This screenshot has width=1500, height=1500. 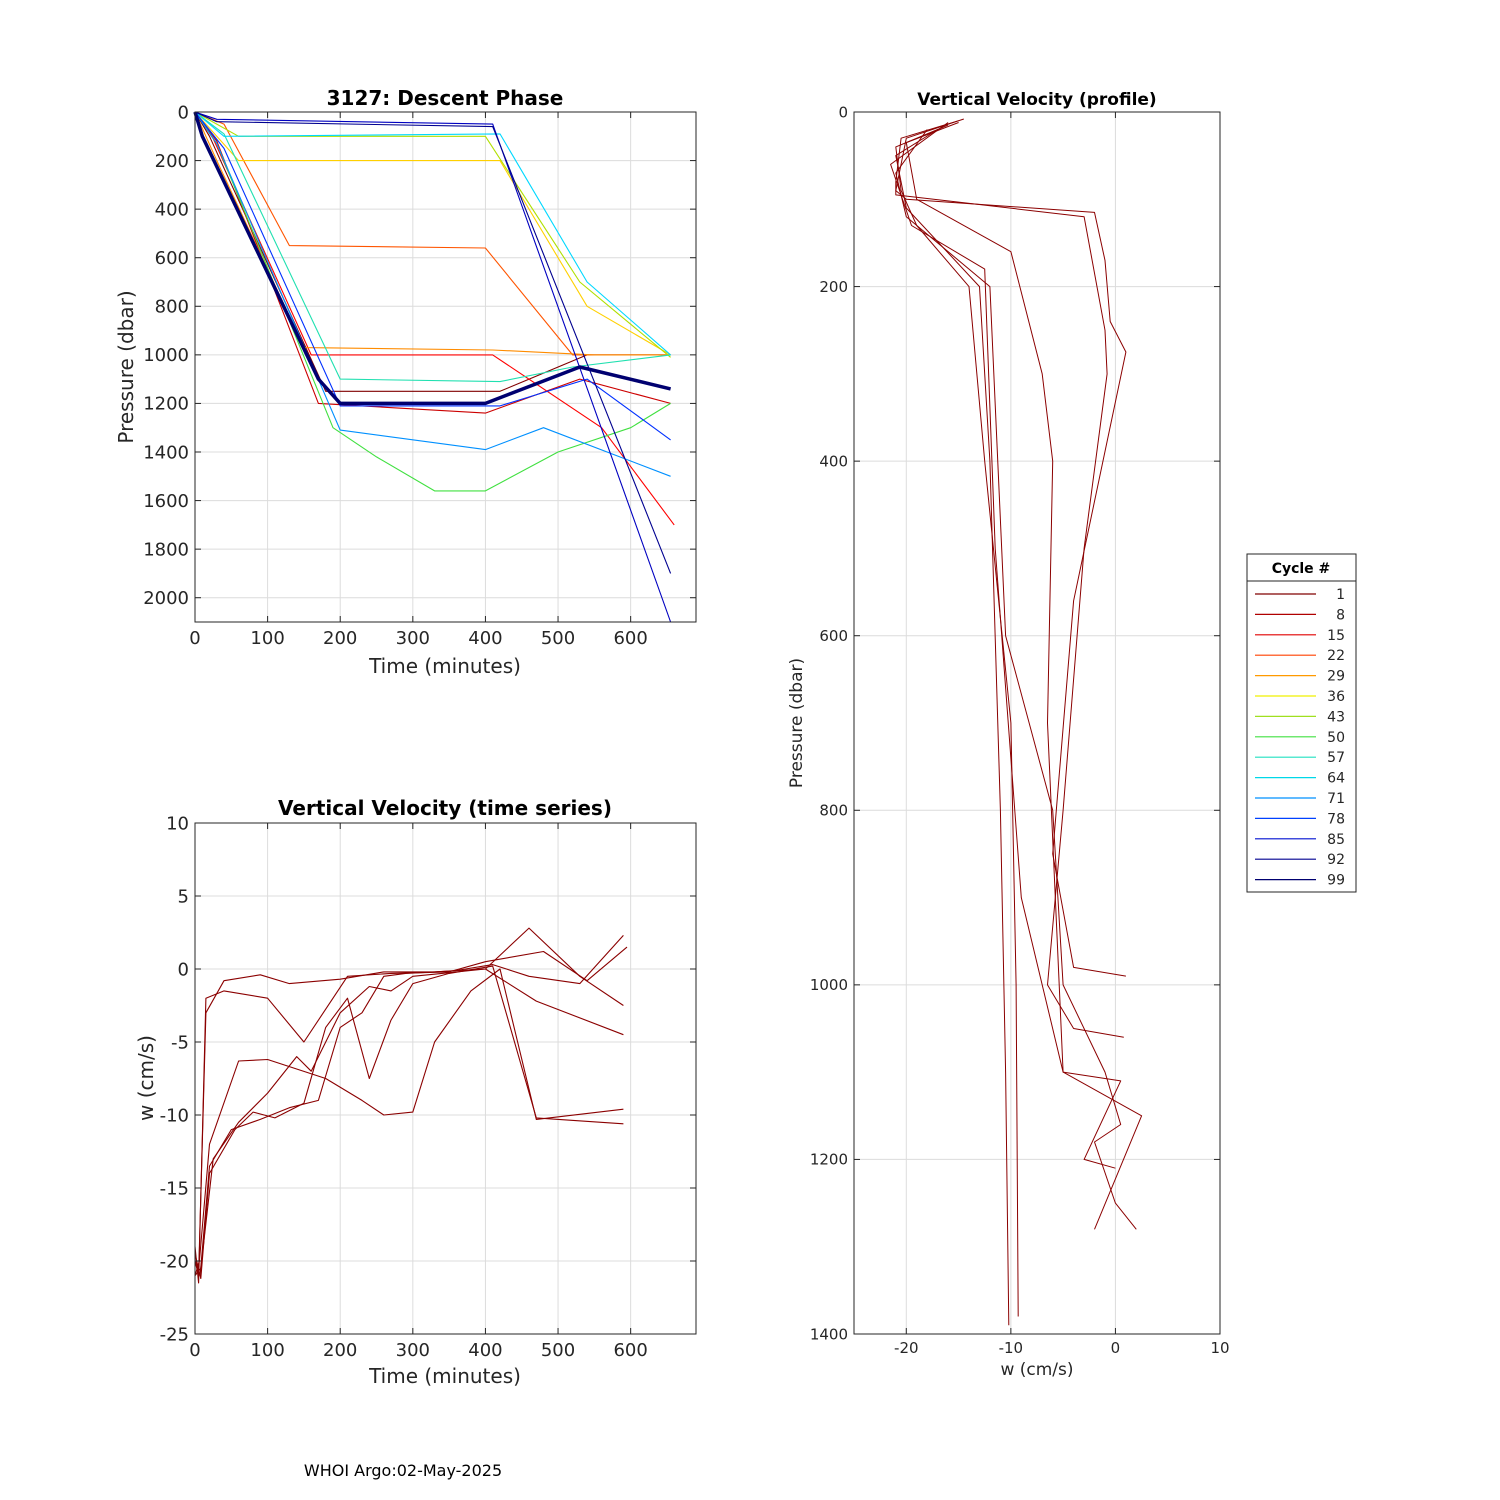 I want to click on y-tick-label: 1000, so click(x=829, y=985).